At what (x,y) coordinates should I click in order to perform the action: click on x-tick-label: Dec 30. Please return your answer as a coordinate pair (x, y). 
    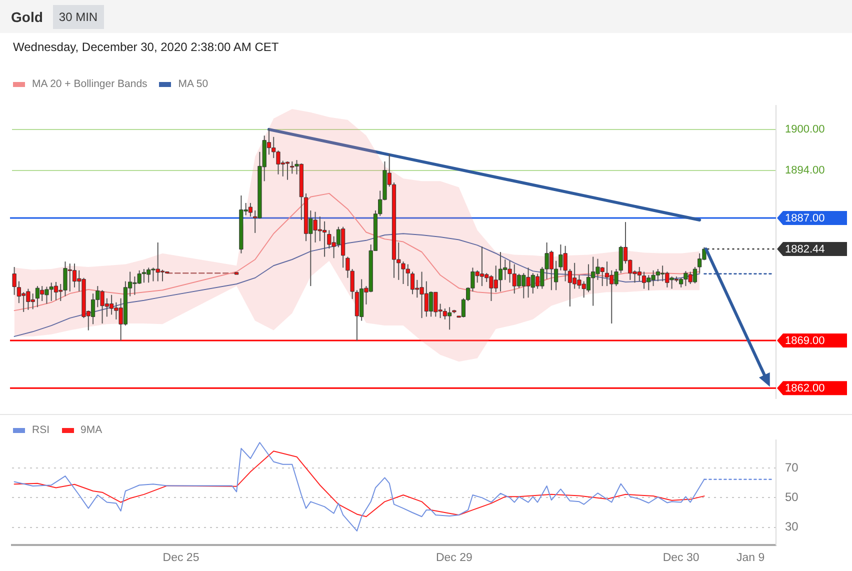
    Looking at the image, I should click on (681, 558).